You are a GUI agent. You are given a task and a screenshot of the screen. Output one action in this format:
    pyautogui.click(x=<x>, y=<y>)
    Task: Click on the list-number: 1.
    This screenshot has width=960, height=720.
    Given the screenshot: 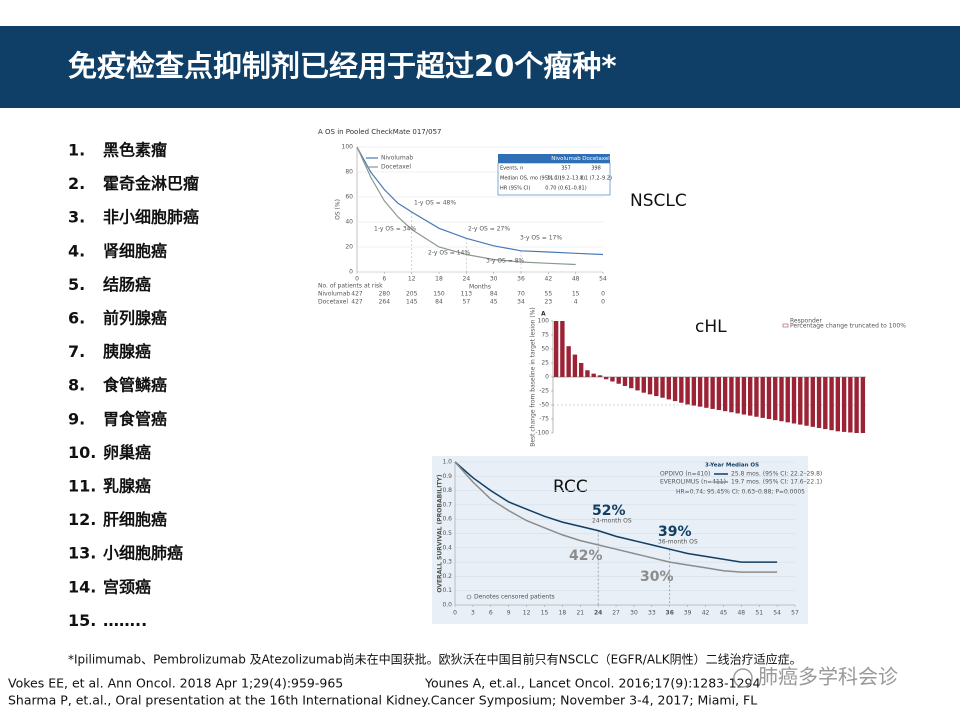 What is the action you would take?
    pyautogui.click(x=76, y=150)
    